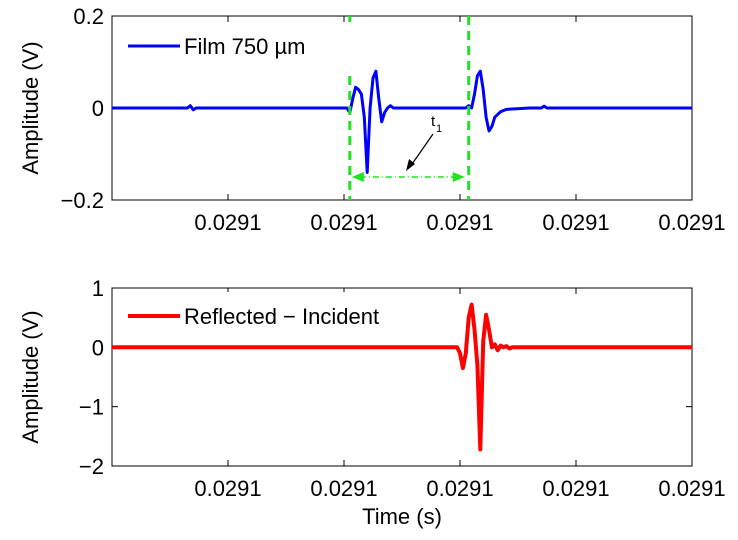 This screenshot has width=738, height=540. I want to click on arrow-head-left, so click(357, 177).